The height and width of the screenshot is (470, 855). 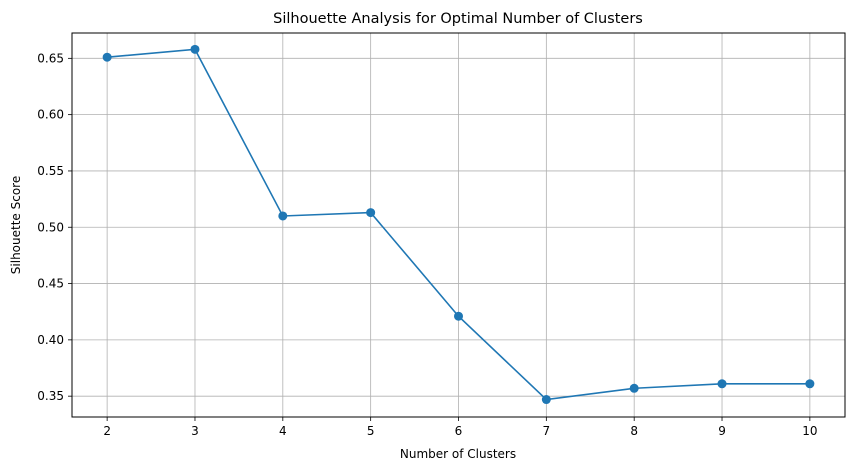 I want to click on x-axis: 2 3 4 5 6 7 8 9 10, so click(x=460, y=427).